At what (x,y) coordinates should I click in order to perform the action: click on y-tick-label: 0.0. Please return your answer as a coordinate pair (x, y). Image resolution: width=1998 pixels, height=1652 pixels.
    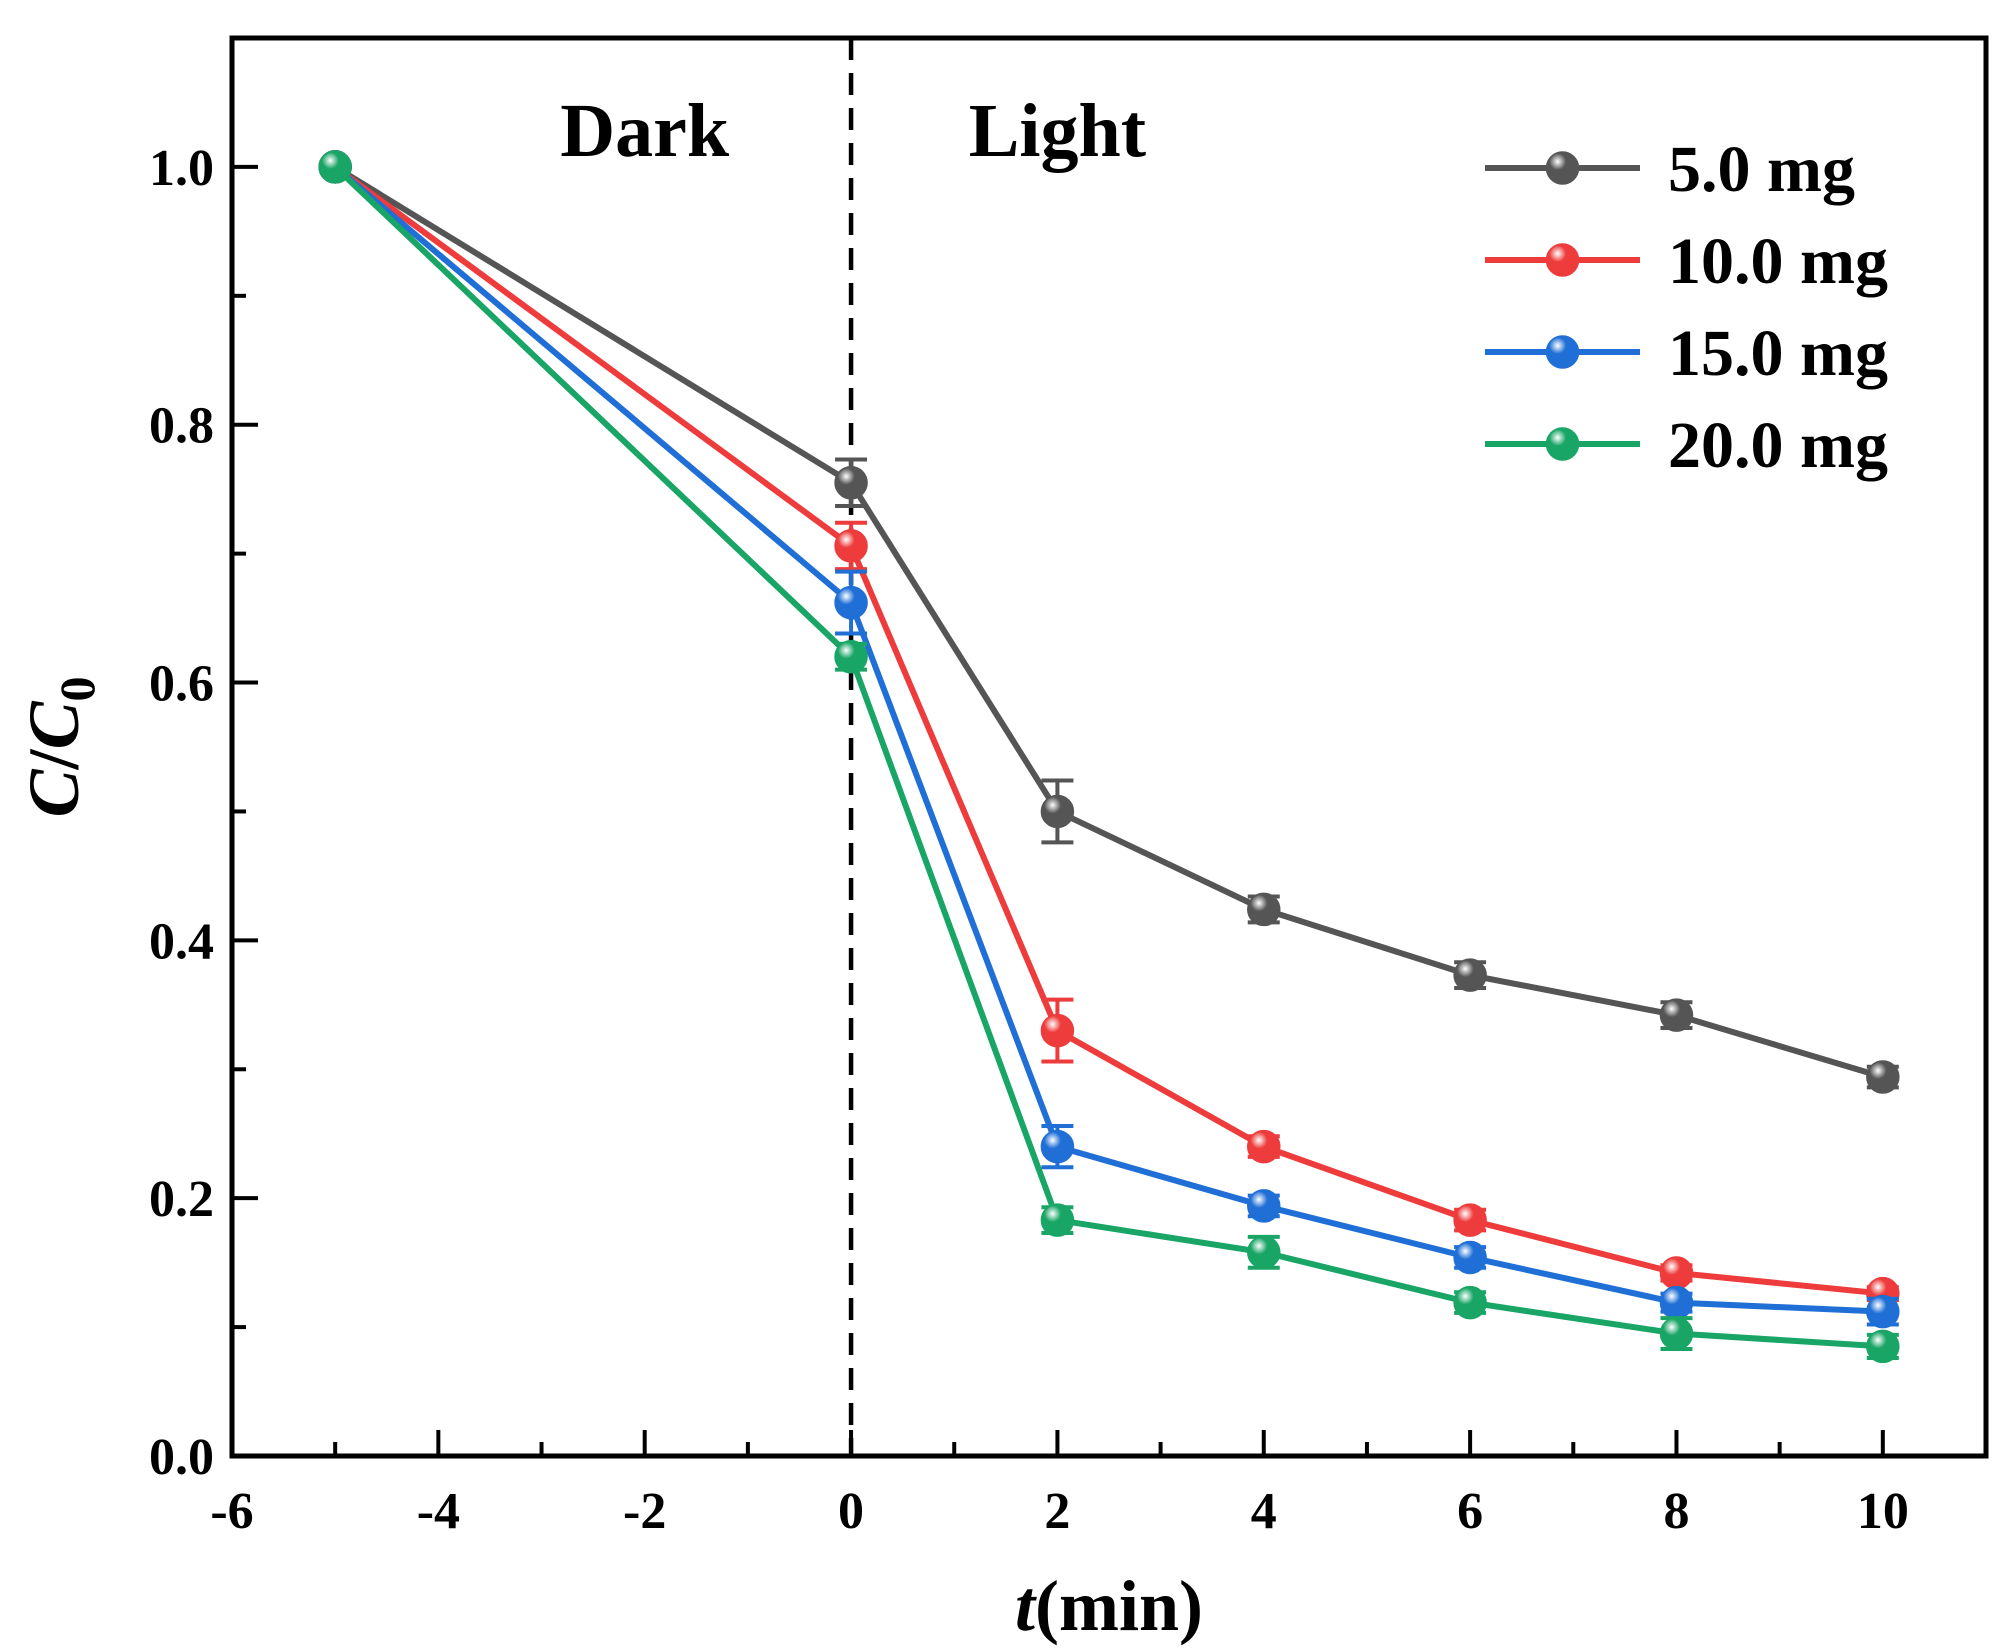
    Looking at the image, I should click on (181, 1457).